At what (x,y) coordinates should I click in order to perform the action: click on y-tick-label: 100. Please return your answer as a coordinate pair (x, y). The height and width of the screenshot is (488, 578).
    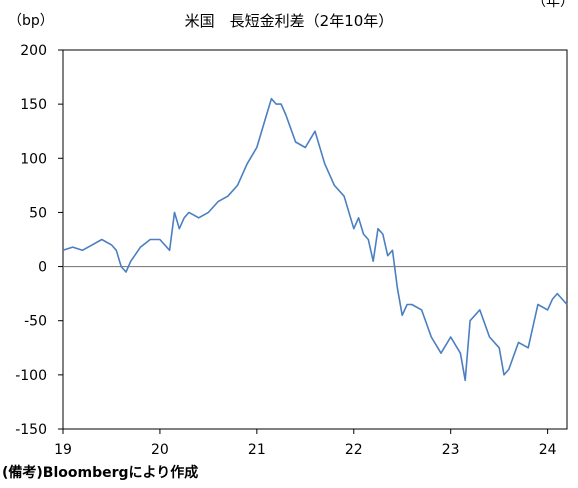
    Looking at the image, I should click on (33, 159).